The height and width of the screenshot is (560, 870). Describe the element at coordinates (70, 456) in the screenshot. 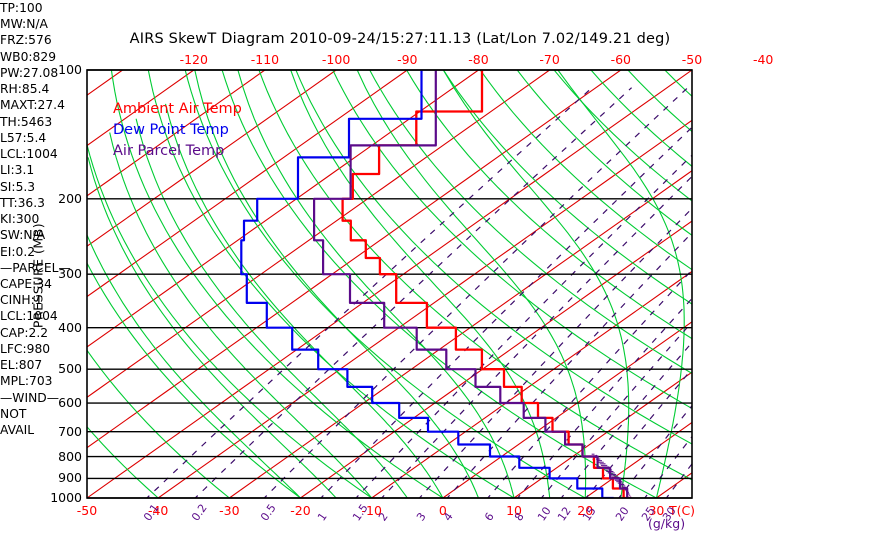

I see `pressure-tick-label: 800` at that location.